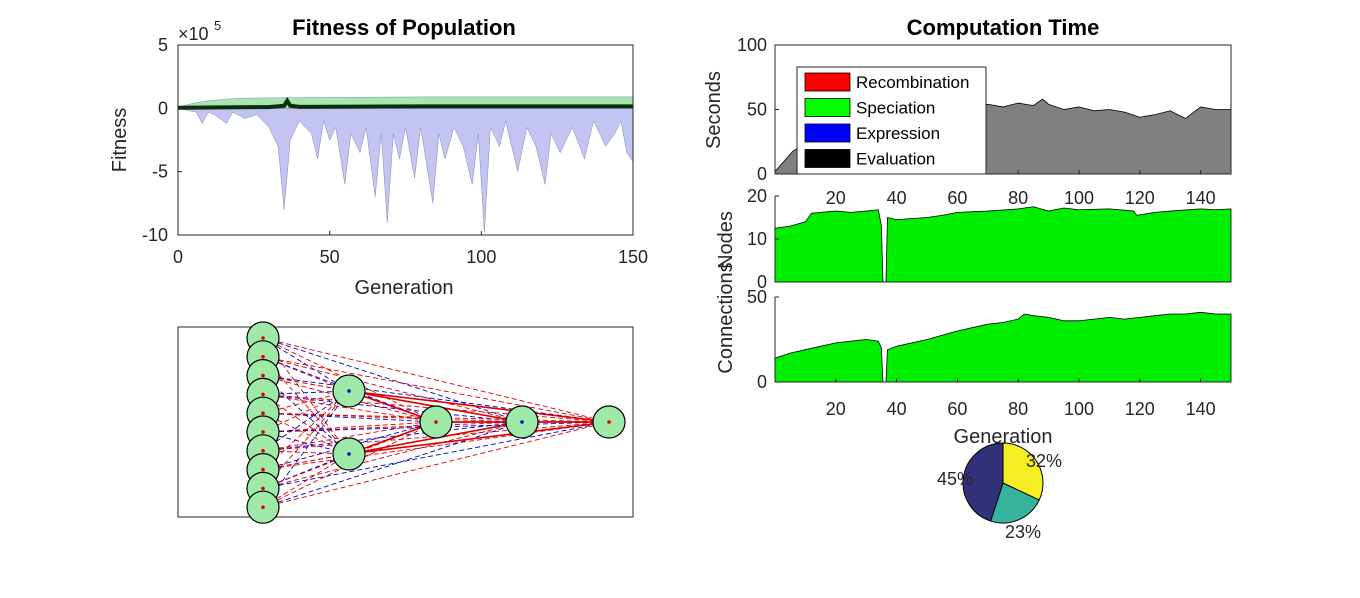 Image resolution: width=1360 pixels, height=598 pixels. I want to click on pie-slice-label: 45%, so click(955, 479).